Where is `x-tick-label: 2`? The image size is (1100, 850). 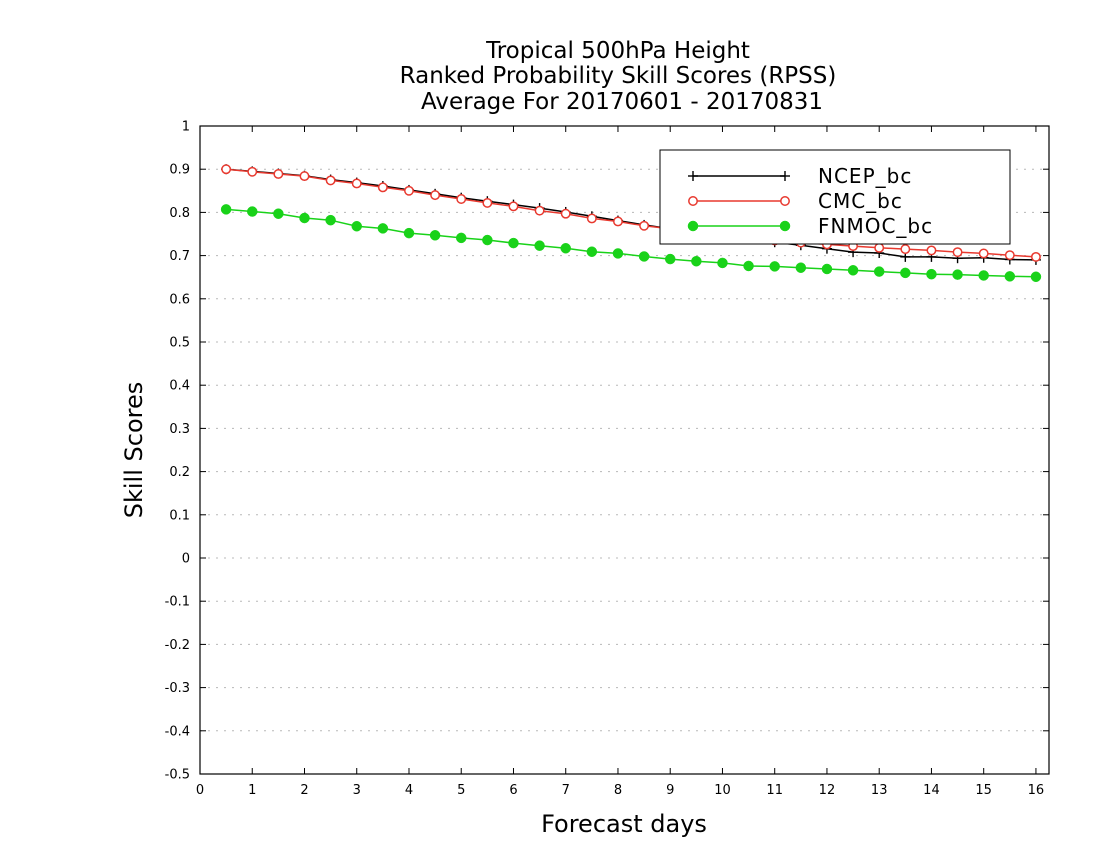
x-tick-label: 2 is located at coordinates (304, 790).